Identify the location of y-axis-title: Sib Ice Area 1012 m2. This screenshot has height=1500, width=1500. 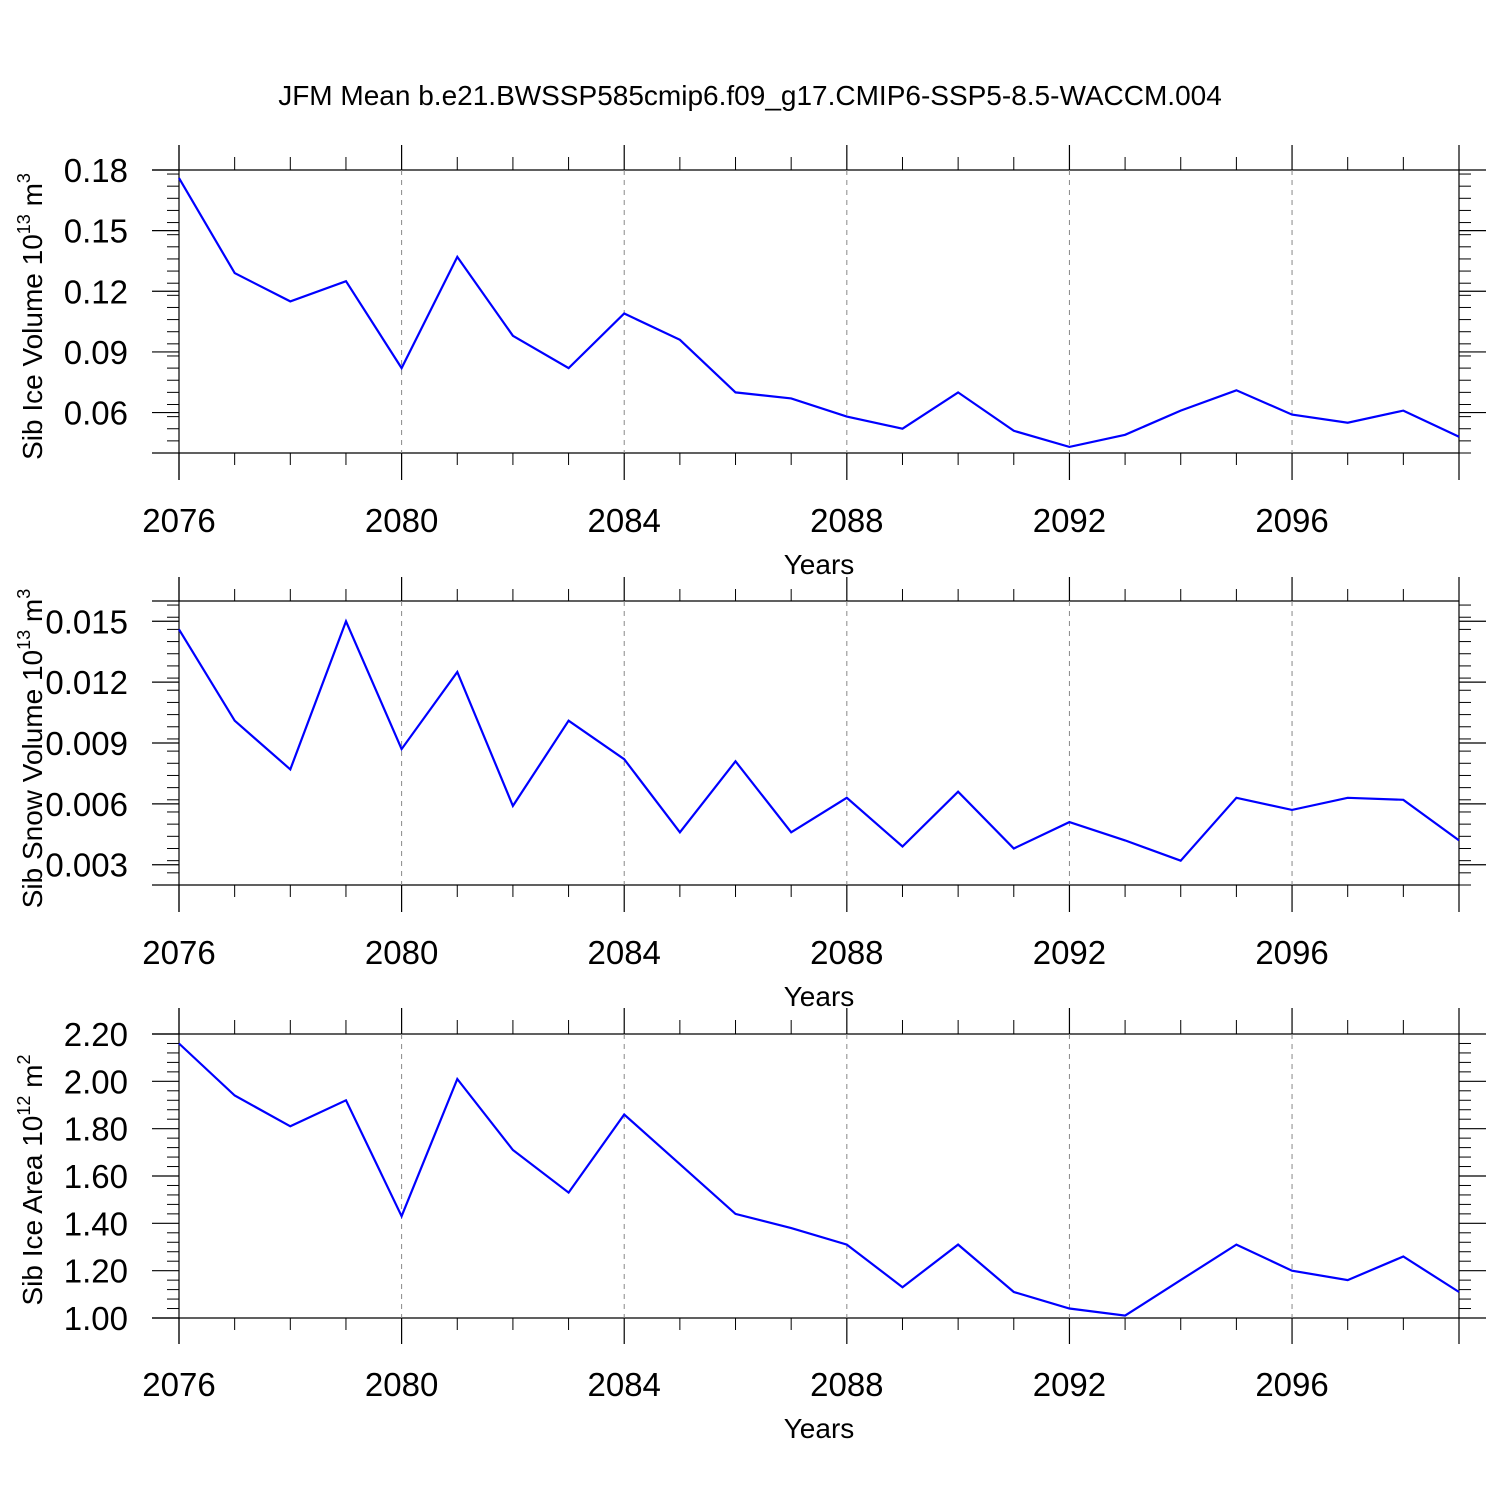
(31, 1179).